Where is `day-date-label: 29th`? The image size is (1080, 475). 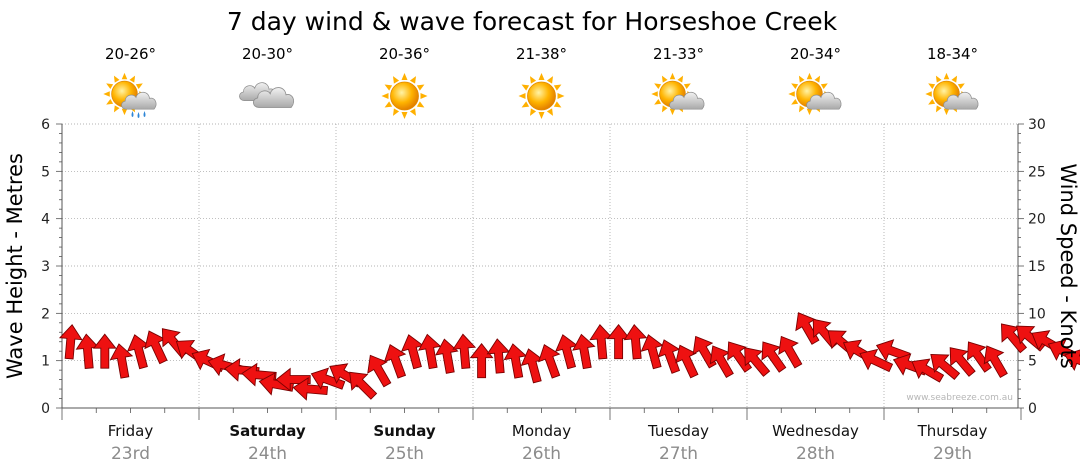 day-date-label: 29th is located at coordinates (952, 454).